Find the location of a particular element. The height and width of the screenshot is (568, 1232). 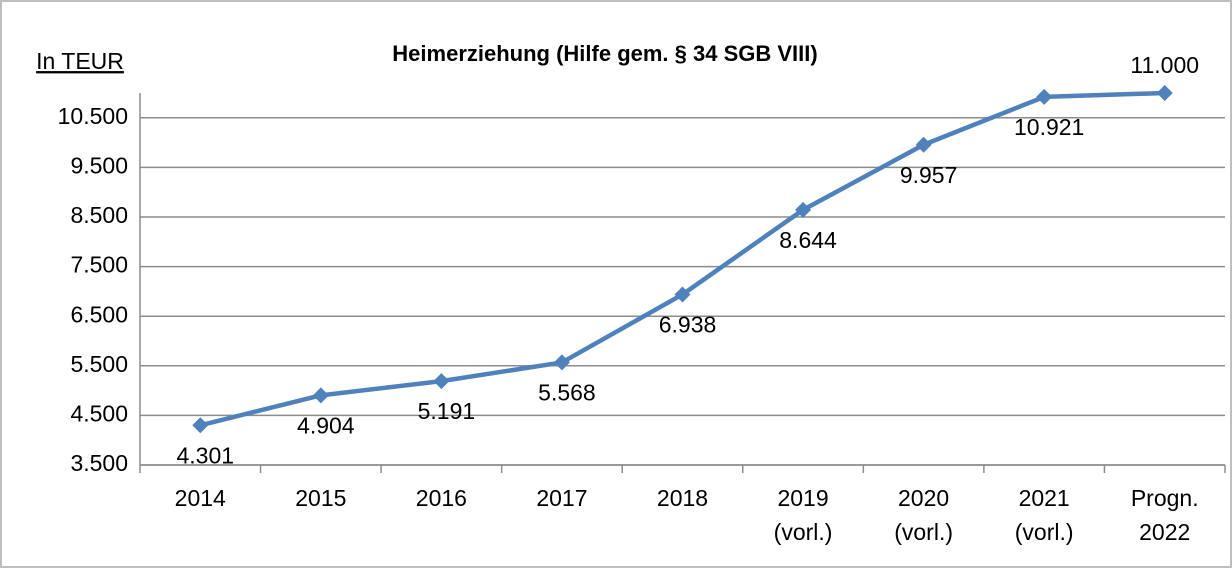

y-tick-label: 6.500 is located at coordinates (99, 314).